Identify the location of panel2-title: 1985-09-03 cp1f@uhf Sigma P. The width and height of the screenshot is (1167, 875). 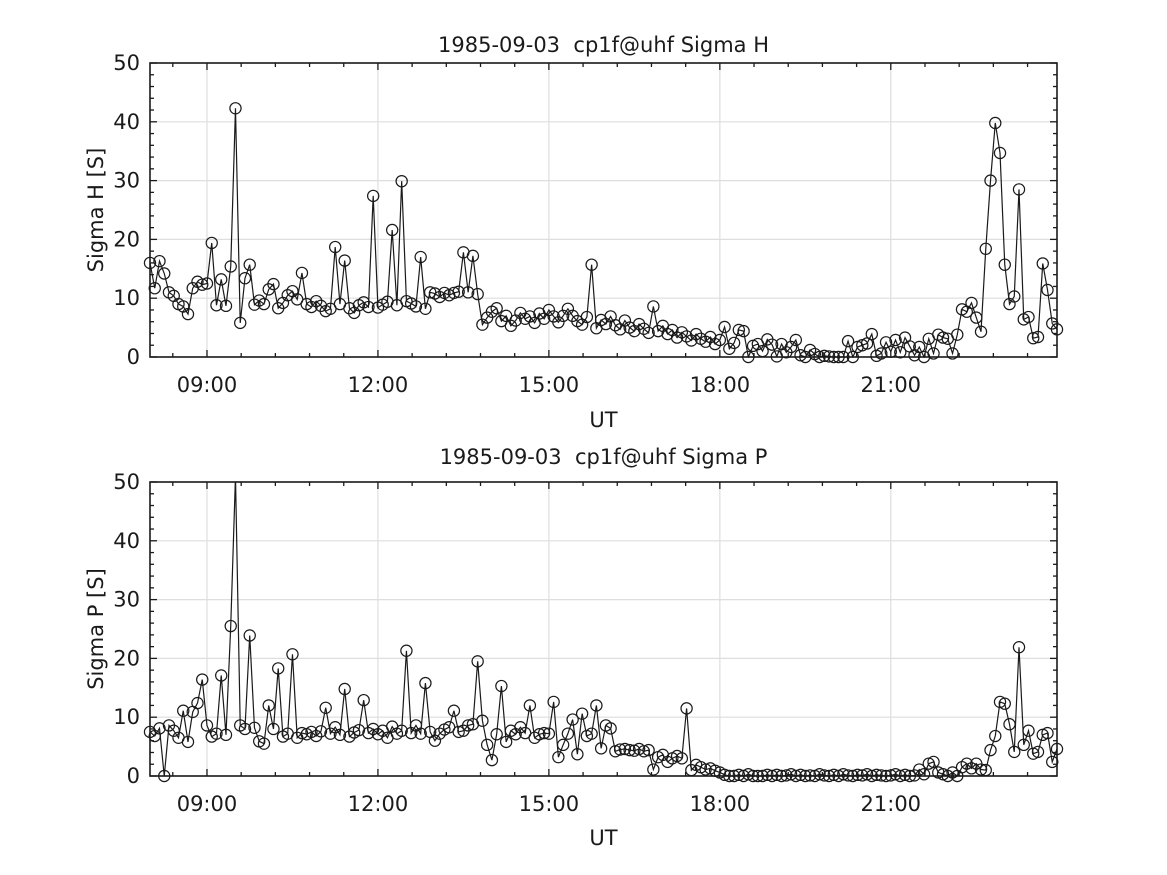
(603, 457).